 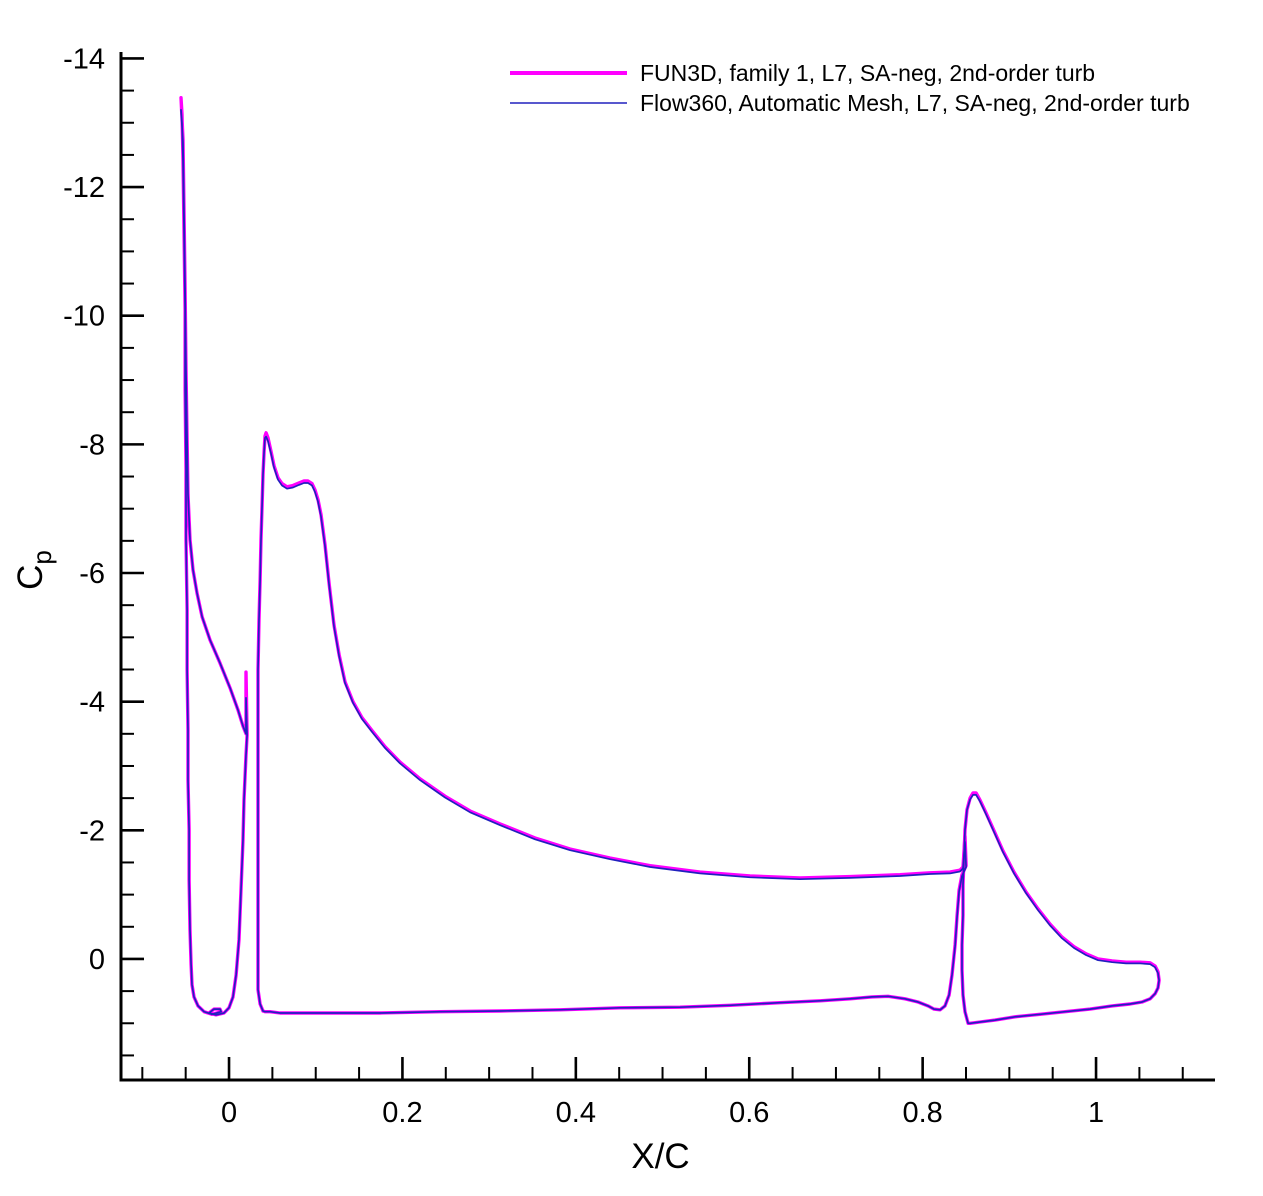 I want to click on y-tick-label: -8, so click(x=92, y=445).